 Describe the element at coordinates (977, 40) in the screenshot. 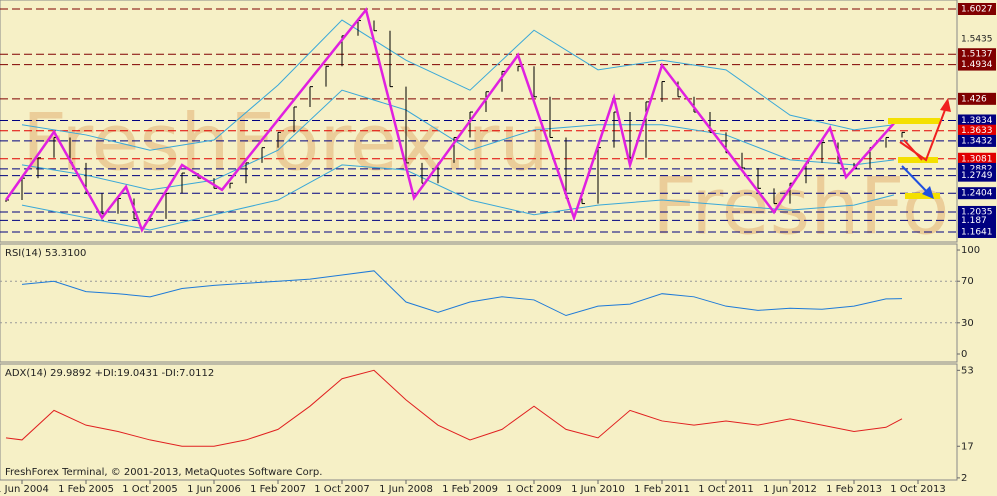

I see `y-tick-label: 1.5435` at that location.